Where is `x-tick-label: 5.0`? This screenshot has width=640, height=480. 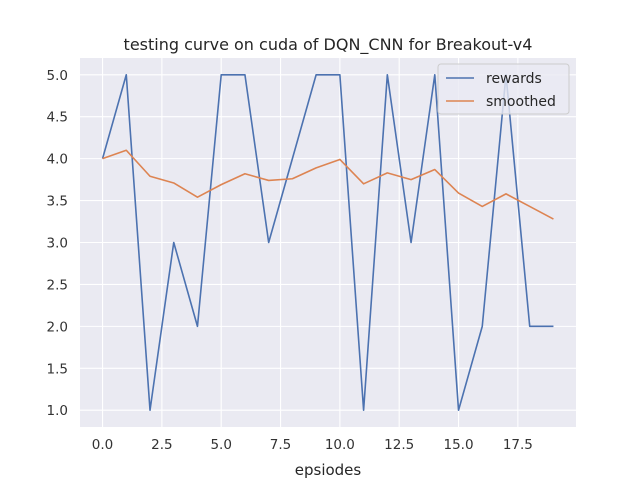
x-tick-label: 5.0 is located at coordinates (220, 445).